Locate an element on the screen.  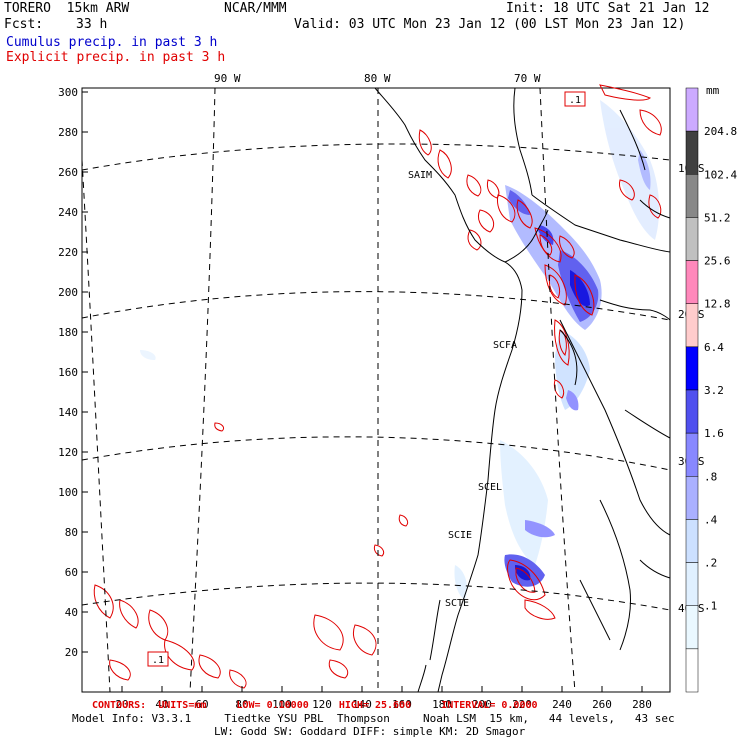
org-title: NCAR/MMM is located at coordinates (255, 8).